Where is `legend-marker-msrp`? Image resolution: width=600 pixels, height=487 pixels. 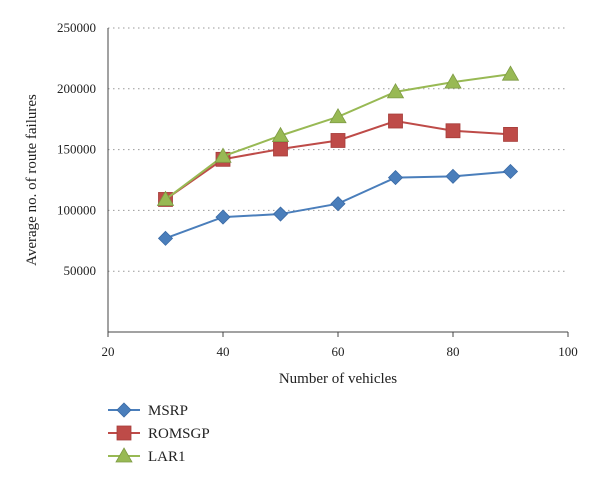 legend-marker-msrp is located at coordinates (124, 410).